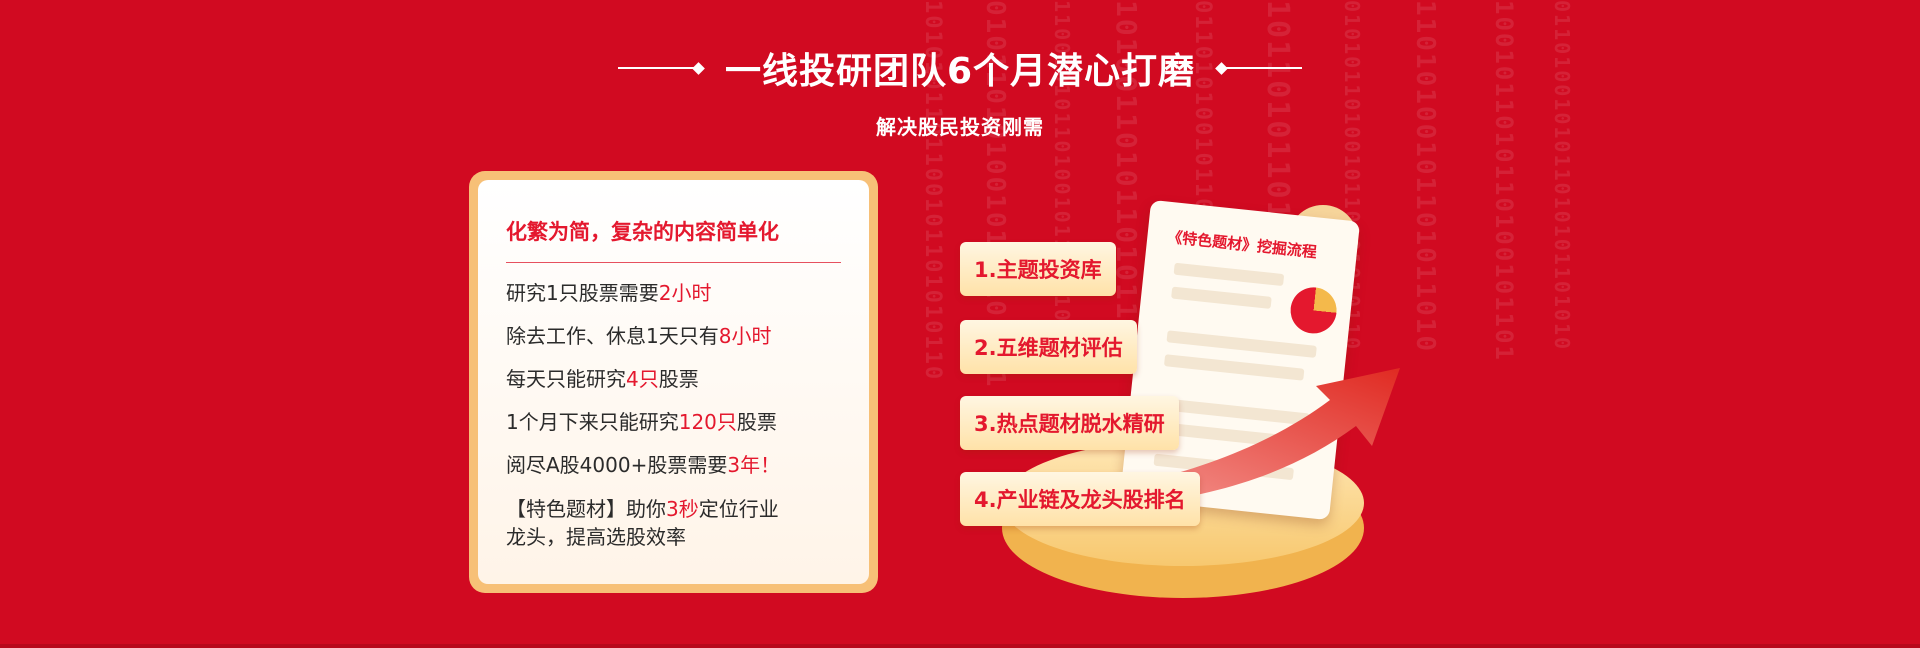 This screenshot has height=648, width=1920. I want to click on card-line: 阅尽A股4000+股票需要3年！, so click(673, 465).